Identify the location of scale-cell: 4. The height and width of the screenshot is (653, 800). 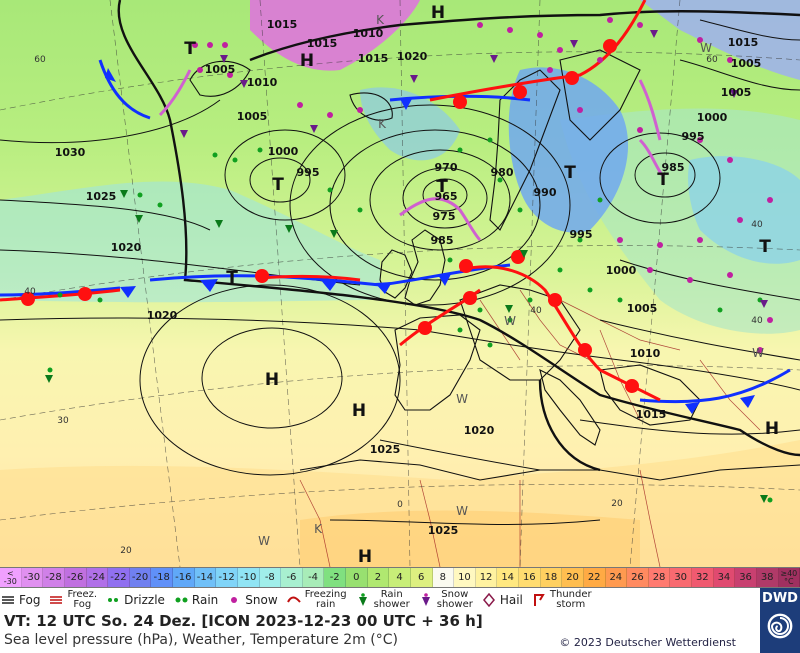
(400, 577).